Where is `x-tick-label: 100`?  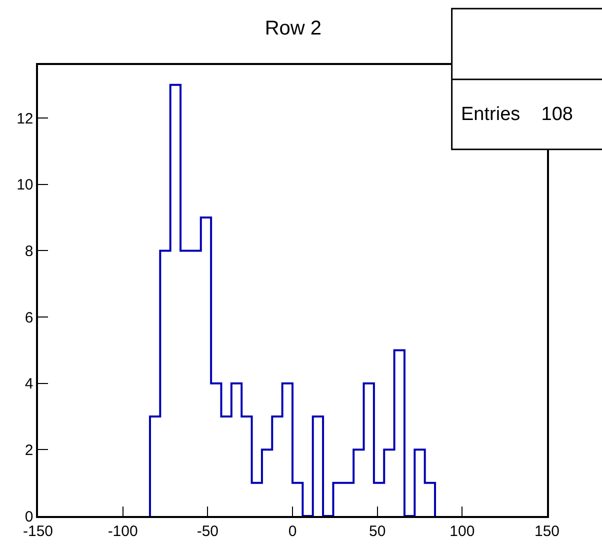 x-tick-label: 100 is located at coordinates (462, 531).